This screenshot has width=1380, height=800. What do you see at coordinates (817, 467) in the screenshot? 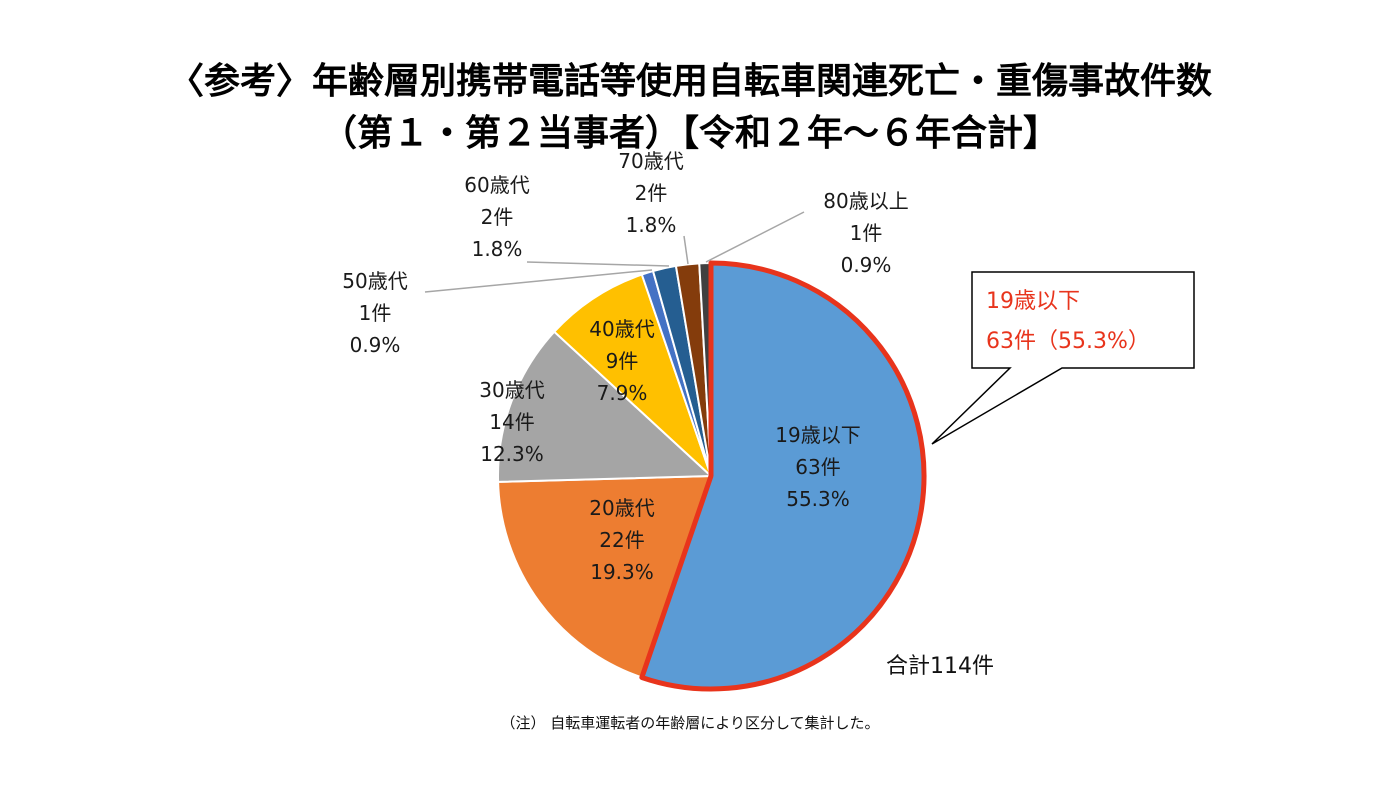
I see `slice-label-1: 19歳以下 63件 55.3%` at bounding box center [817, 467].